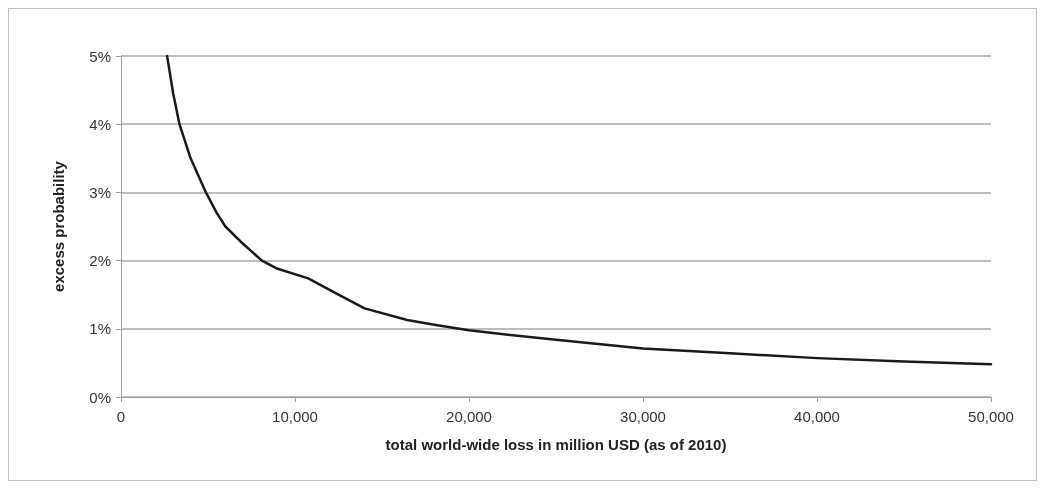 Image resolution: width=1047 pixels, height=491 pixels. I want to click on y-tick-label: 2%, so click(100, 261).